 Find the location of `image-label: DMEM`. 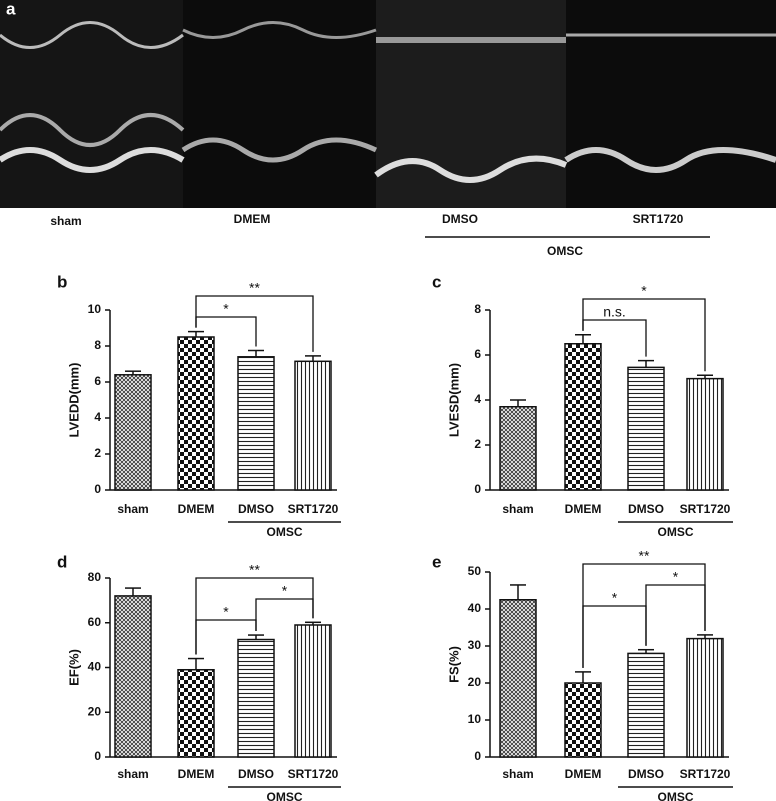

image-label: DMEM is located at coordinates (252, 219).